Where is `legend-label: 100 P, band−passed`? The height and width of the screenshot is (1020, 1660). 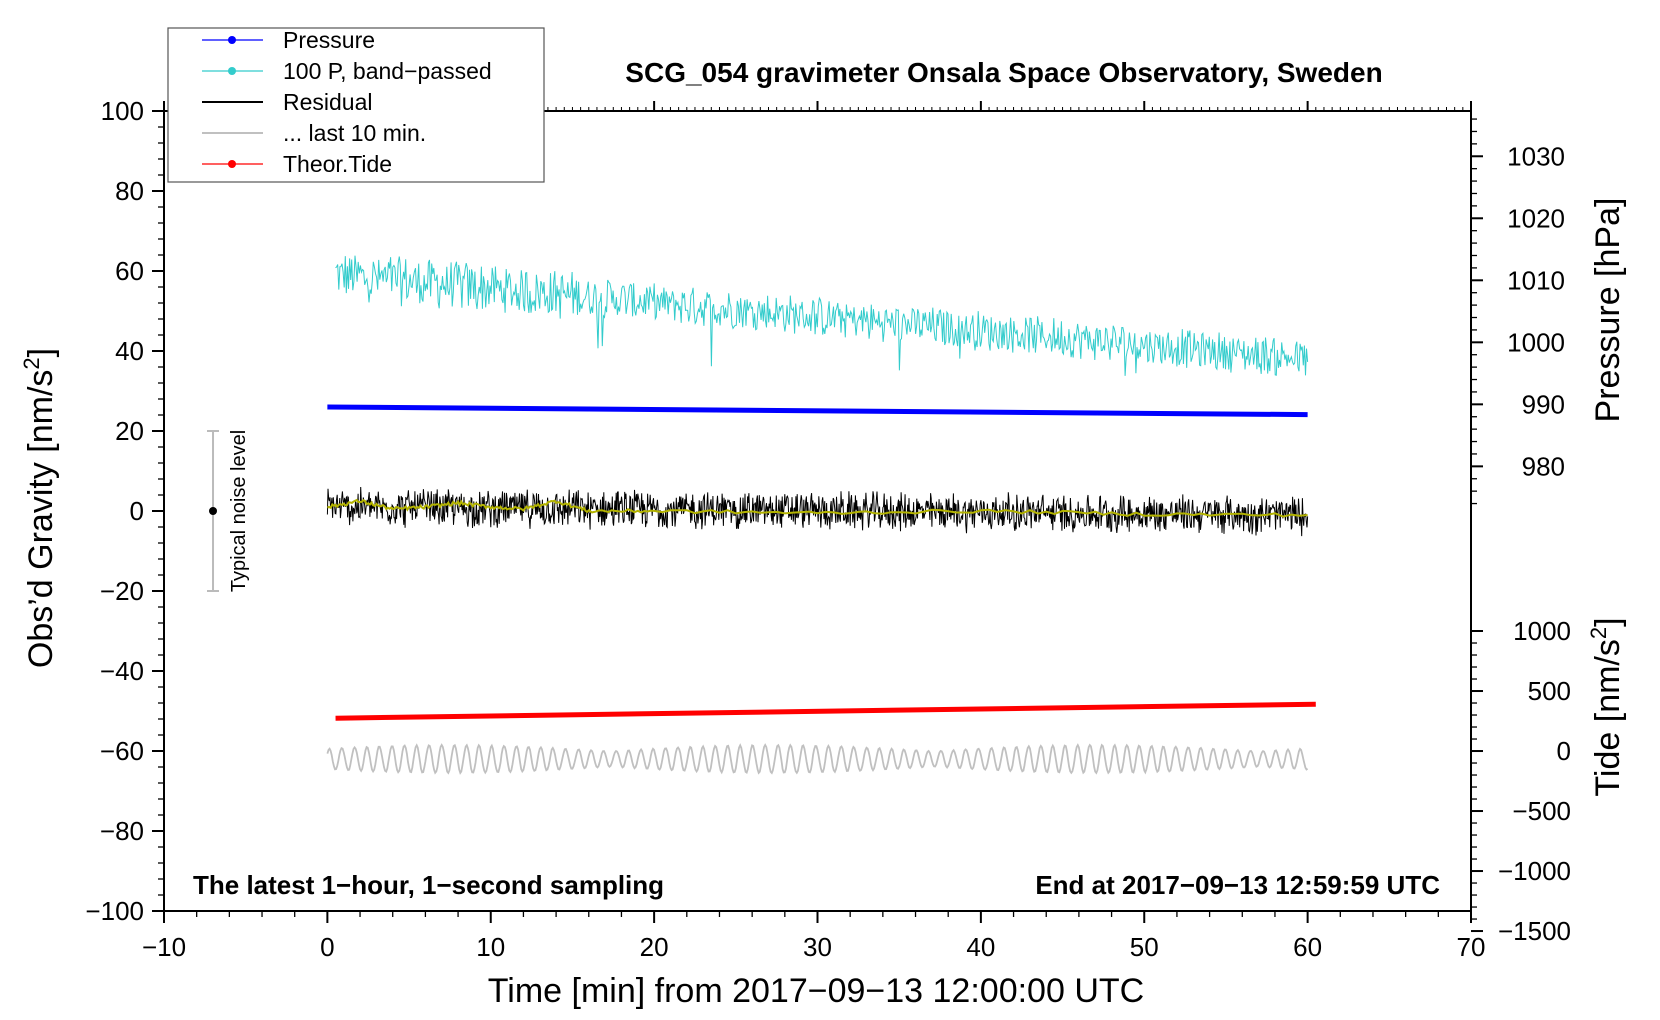
legend-label: 100 P, band−passed is located at coordinates (387, 71).